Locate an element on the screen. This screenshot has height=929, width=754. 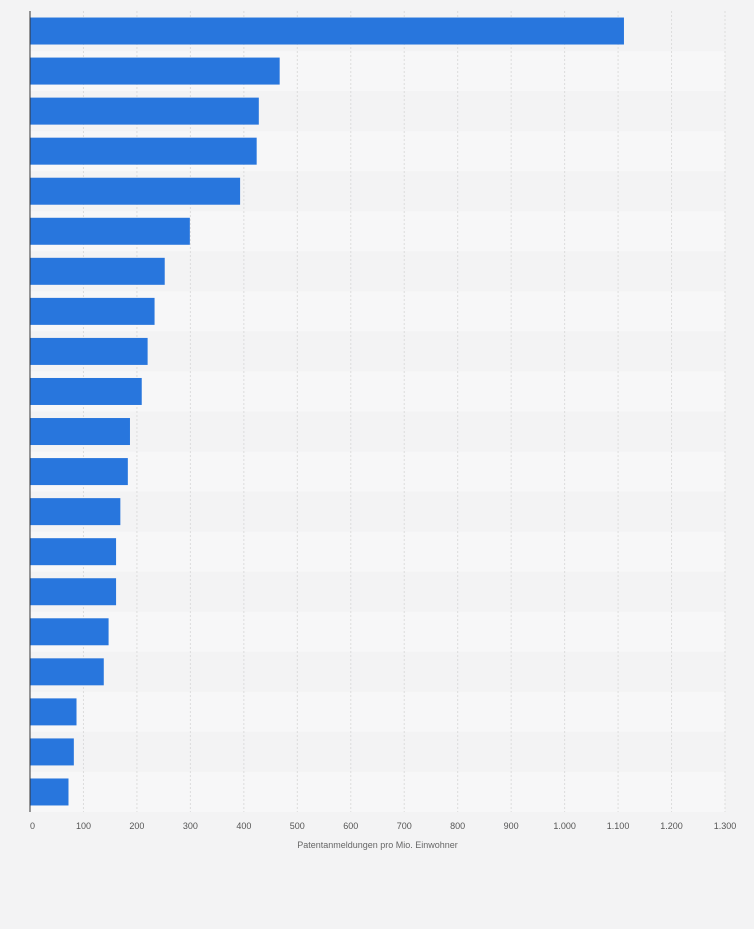
x-tick-label: 1.300 is located at coordinates (725, 826).